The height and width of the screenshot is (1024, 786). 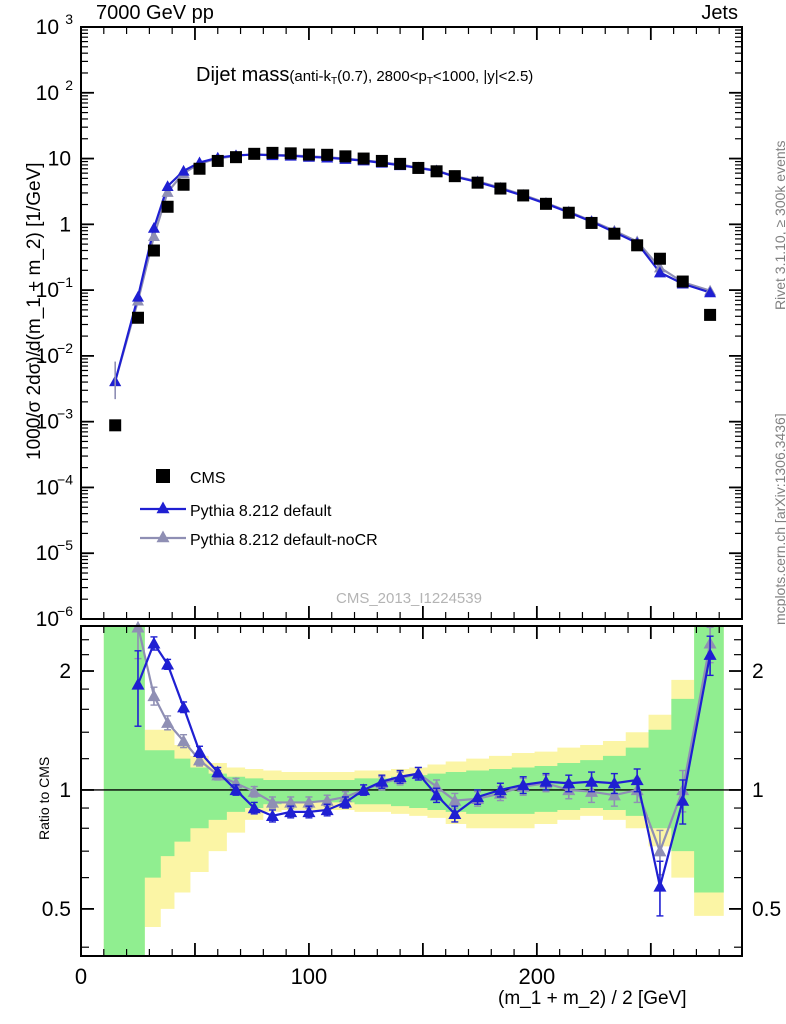 What do you see at coordinates (155, 13) in the screenshot?
I see `header-left-beam-label: 7000 GeV pp` at bounding box center [155, 13].